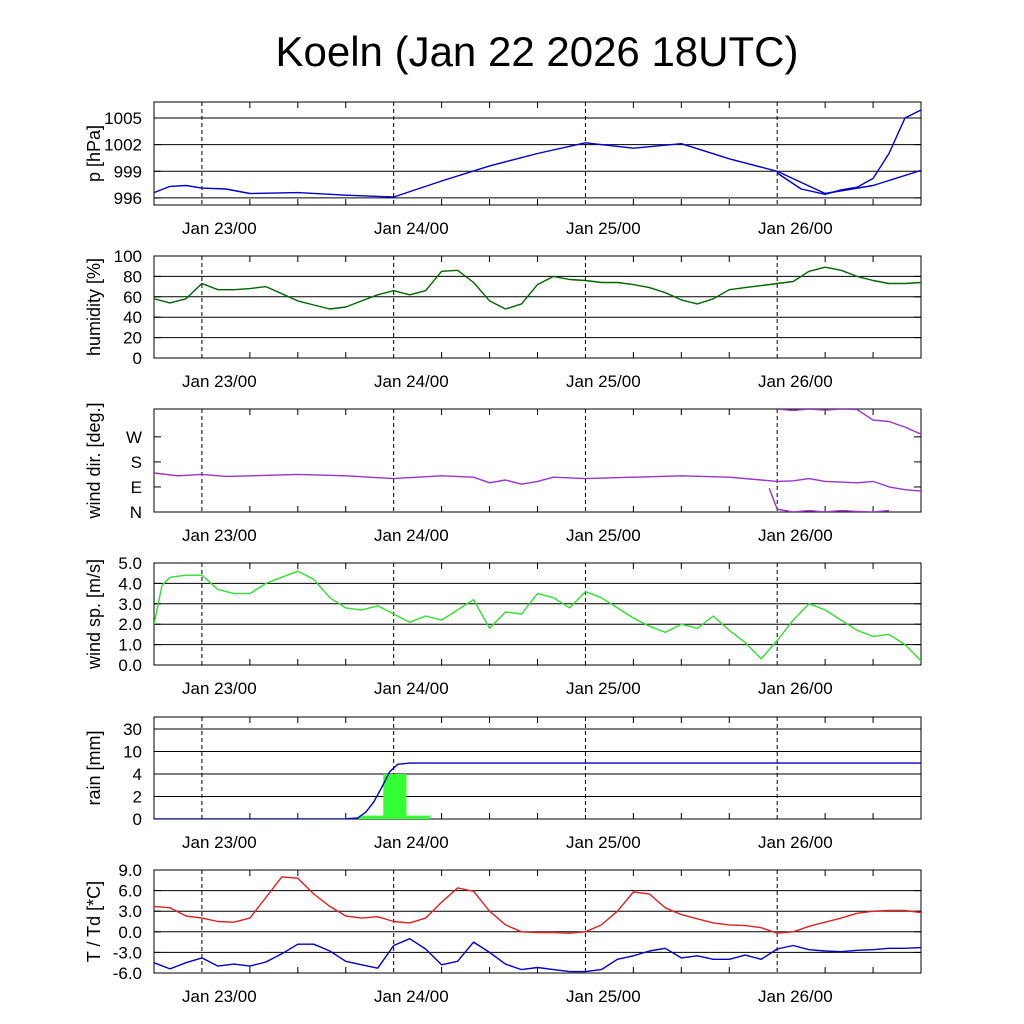  I want to click on y-tick-label: 100, so click(128, 256).